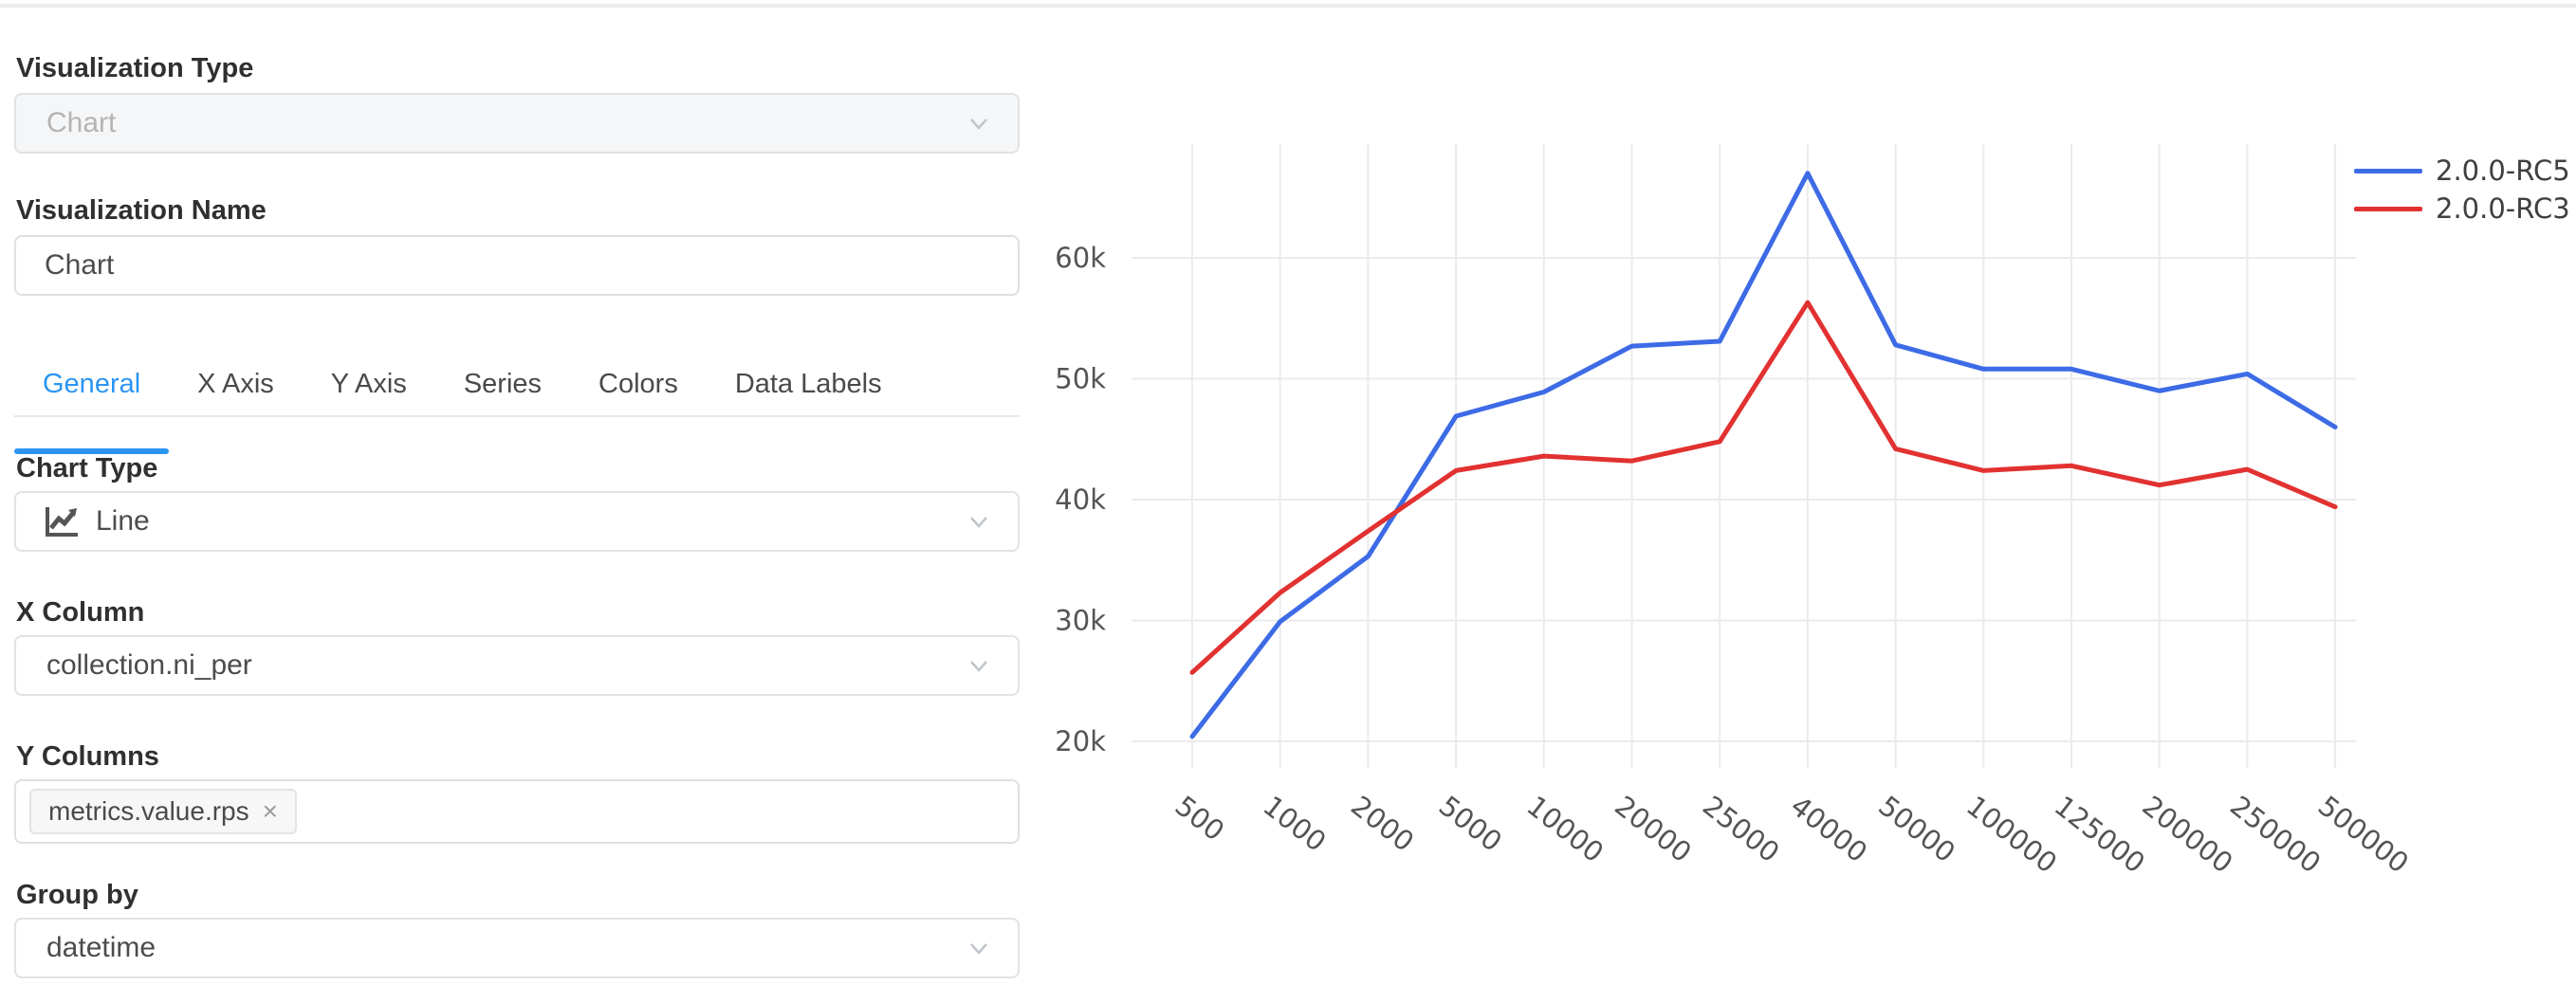 The height and width of the screenshot is (1003, 2576). What do you see at coordinates (1829, 829) in the screenshot?
I see `svg-text: 40000` at bounding box center [1829, 829].